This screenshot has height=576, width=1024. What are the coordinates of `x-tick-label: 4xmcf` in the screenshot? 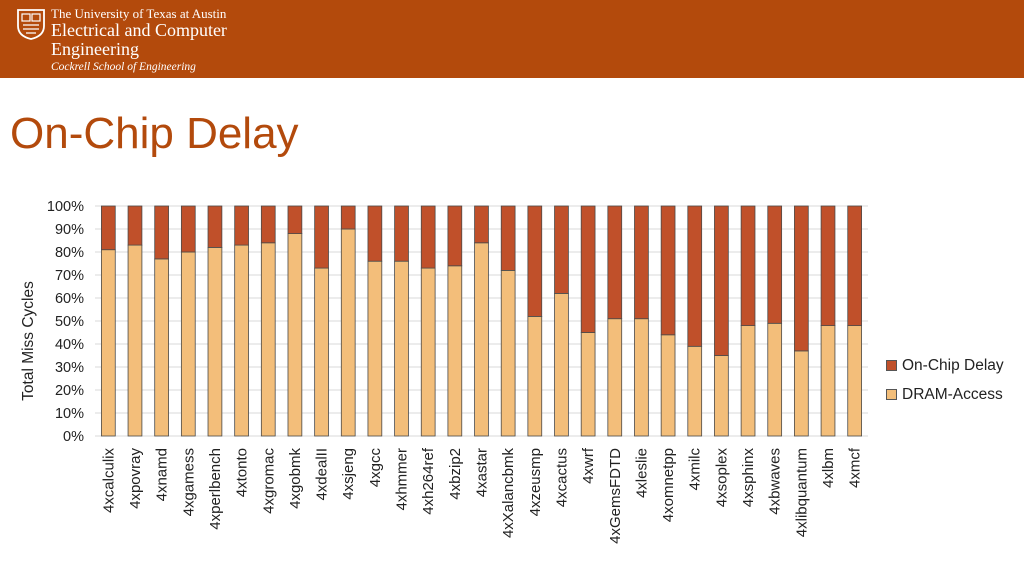 It's located at (855, 467).